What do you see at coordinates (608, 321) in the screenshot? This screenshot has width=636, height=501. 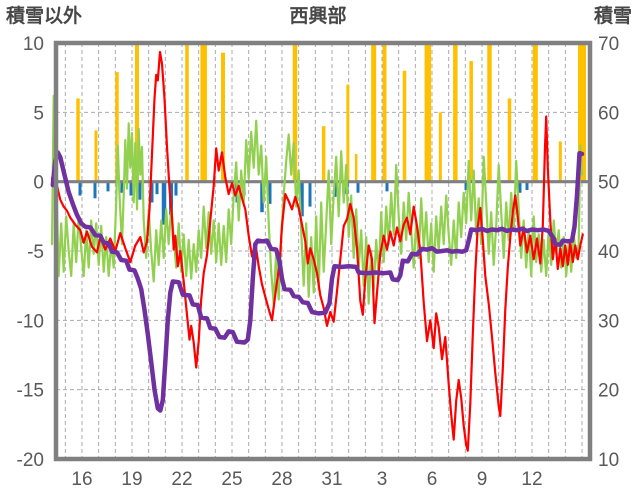 I see `right-axis-tick: 30` at bounding box center [608, 321].